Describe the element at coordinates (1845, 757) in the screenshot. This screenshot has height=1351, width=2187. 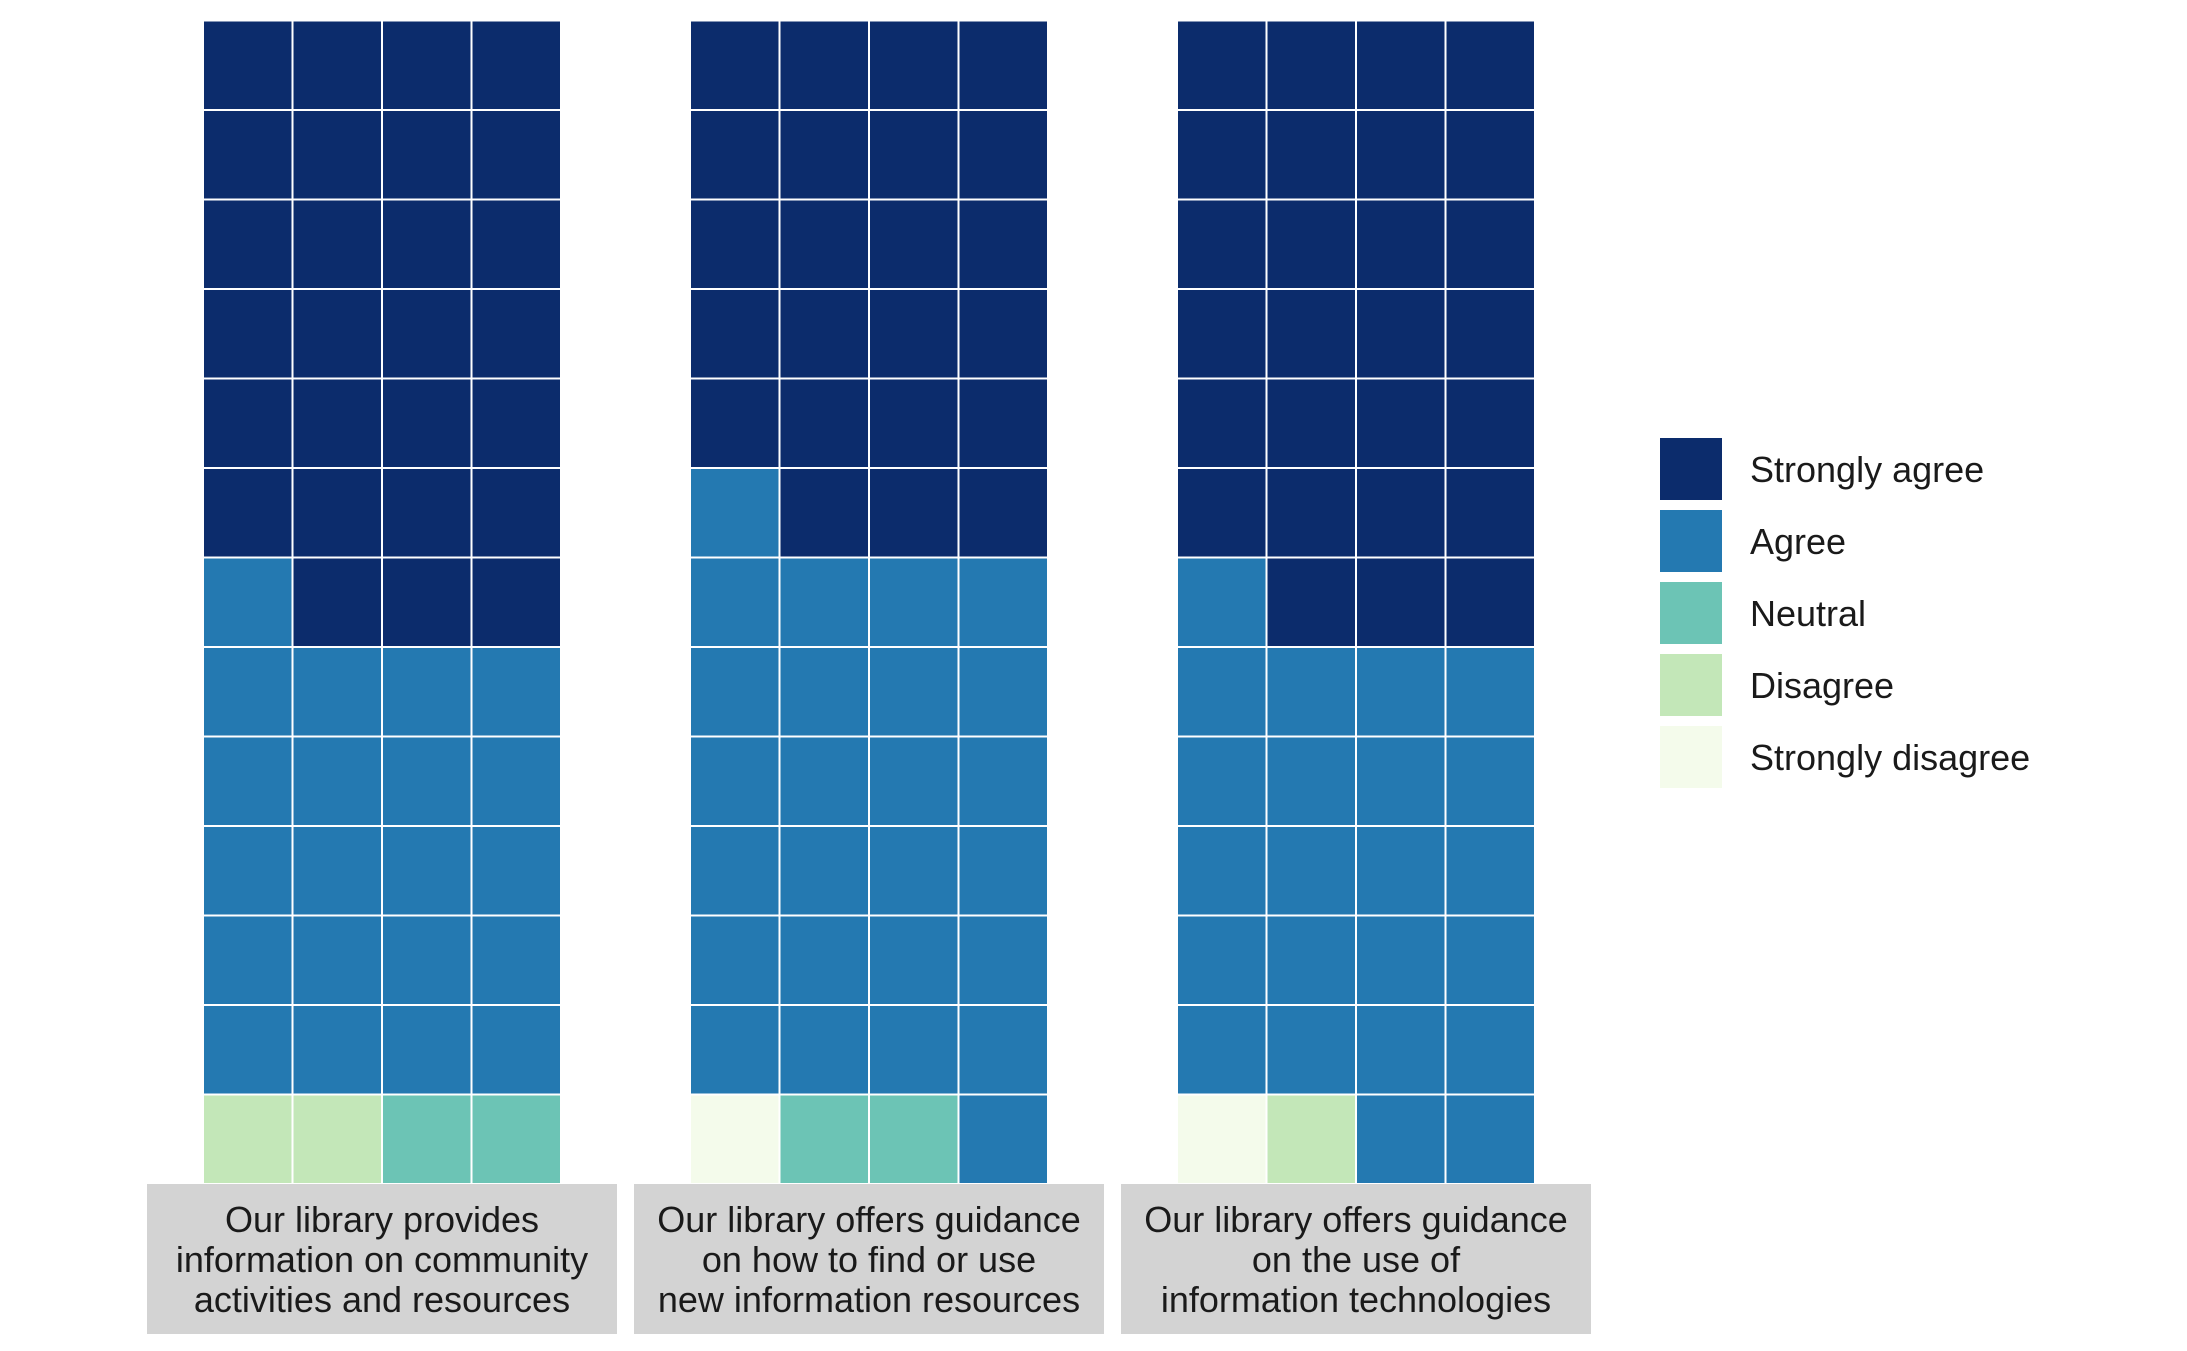
I see `legend-item: Strongly disagree` at that location.